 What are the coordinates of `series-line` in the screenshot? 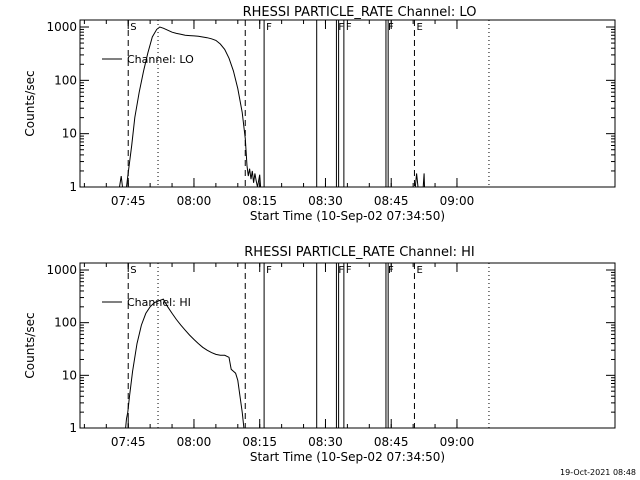 It's located at (185, 363).